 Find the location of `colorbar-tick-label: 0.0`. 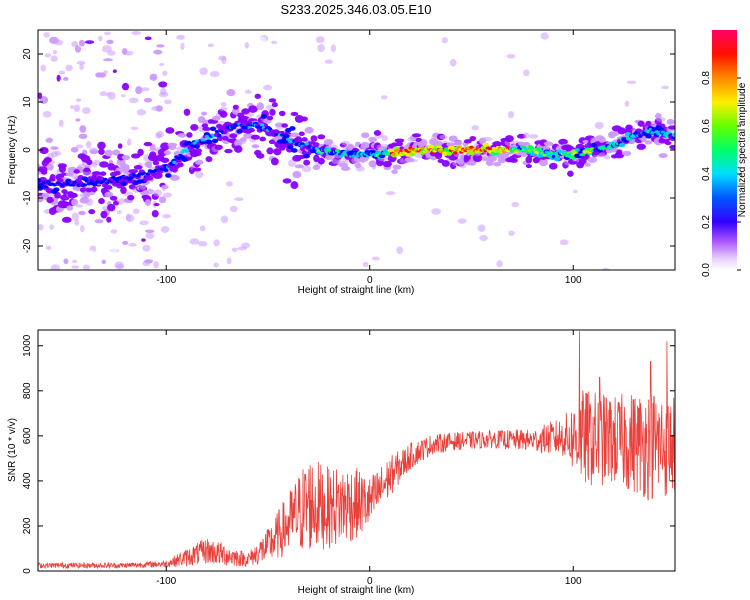

colorbar-tick-label: 0.0 is located at coordinates (706, 270).